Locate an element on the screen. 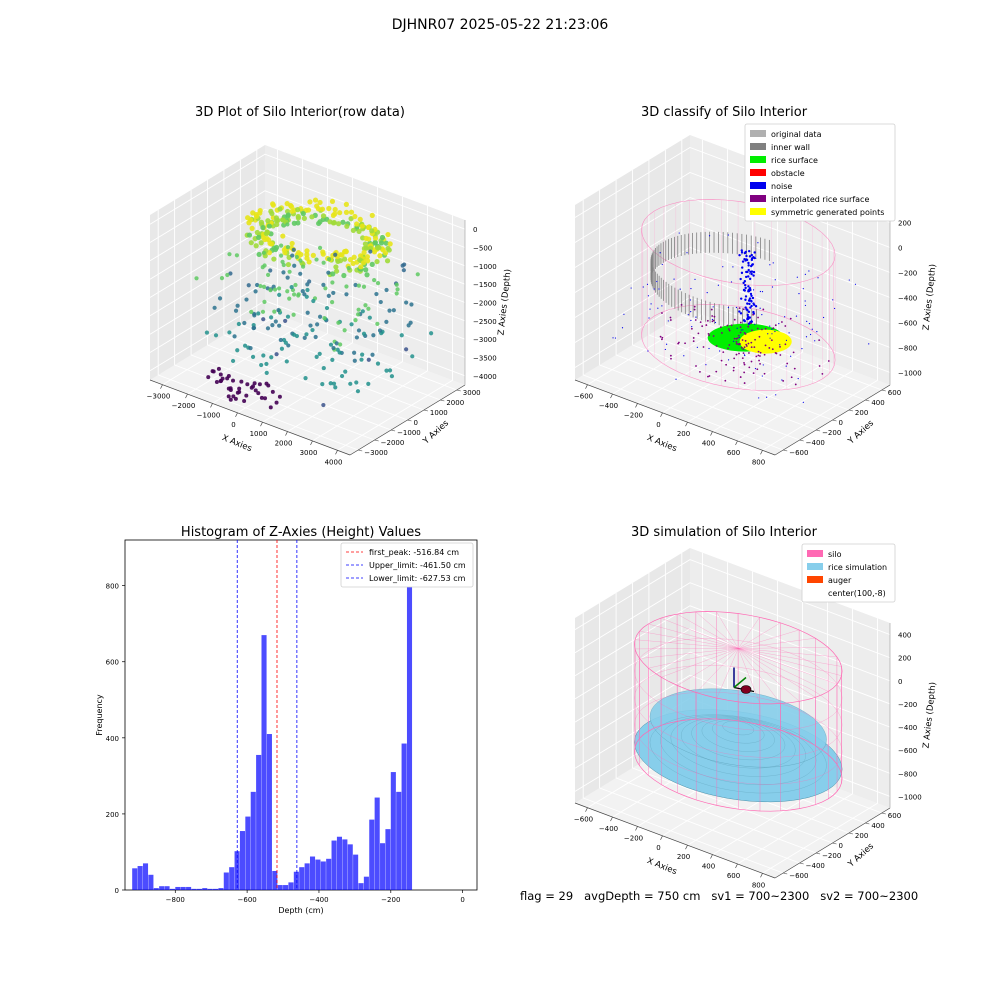 This screenshot has height=1000, width=1000. z-tick-label: 200 is located at coordinates (904, 224).